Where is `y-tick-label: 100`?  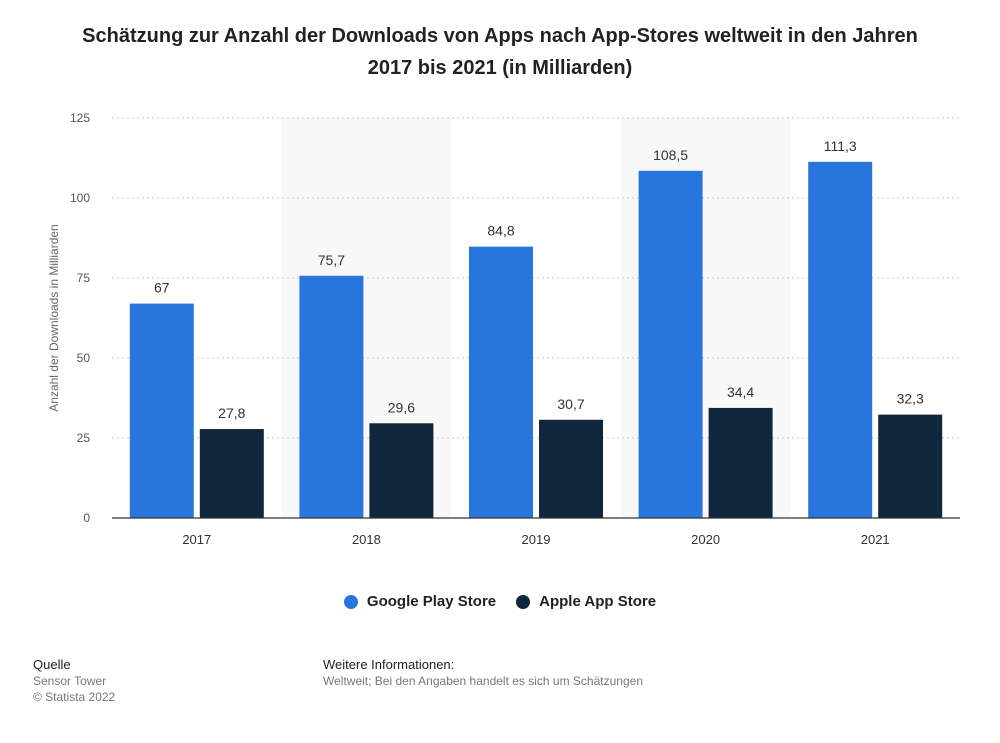 y-tick-label: 100 is located at coordinates (80, 198).